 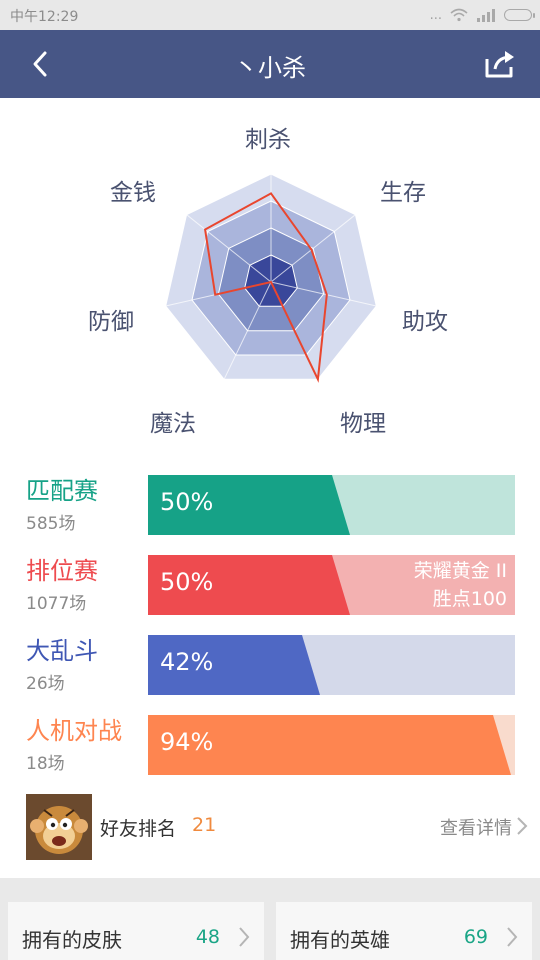 What do you see at coordinates (363, 424) in the screenshot?
I see `radar-label-physical: 物理` at bounding box center [363, 424].